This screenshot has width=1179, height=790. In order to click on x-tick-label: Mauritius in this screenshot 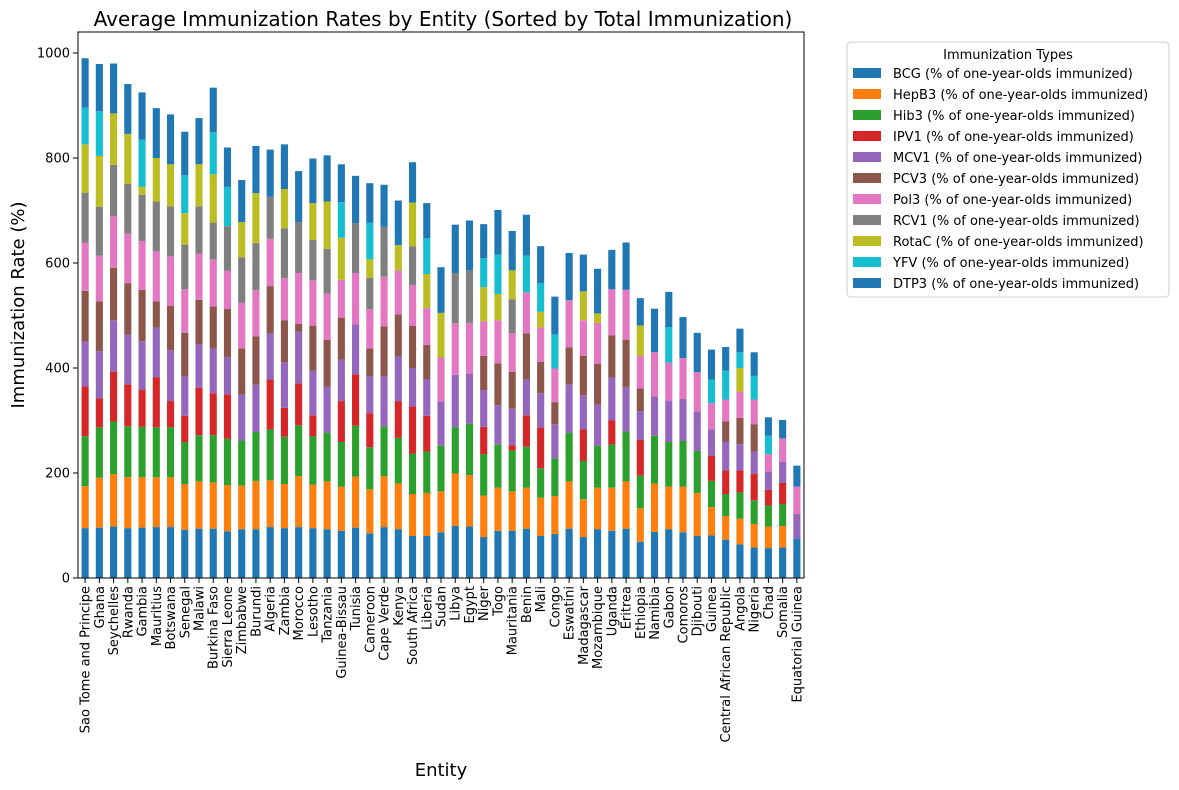, I will do `click(157, 616)`.